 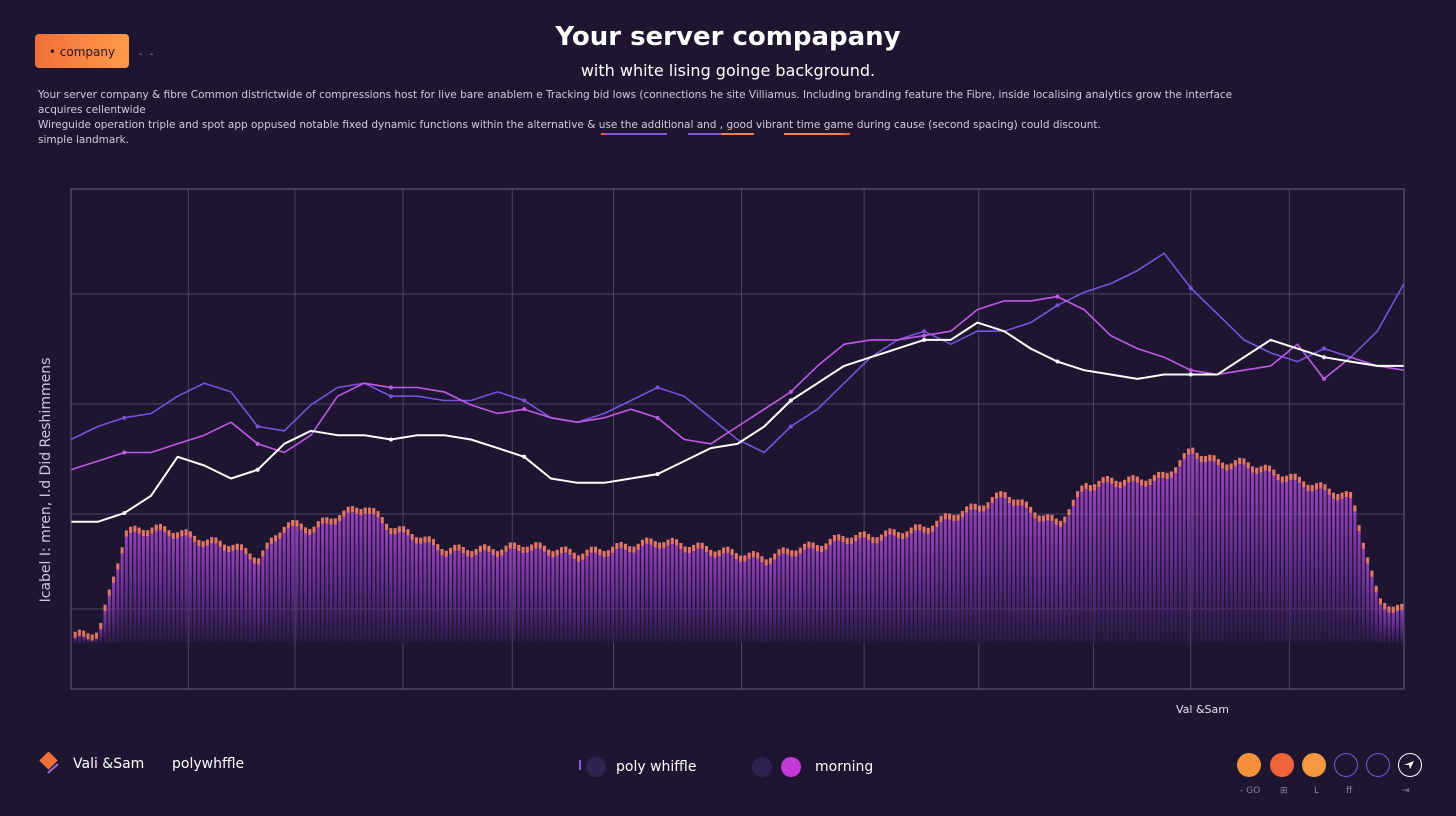 What do you see at coordinates (1249, 765) in the screenshot?
I see `orange-dot-button` at bounding box center [1249, 765].